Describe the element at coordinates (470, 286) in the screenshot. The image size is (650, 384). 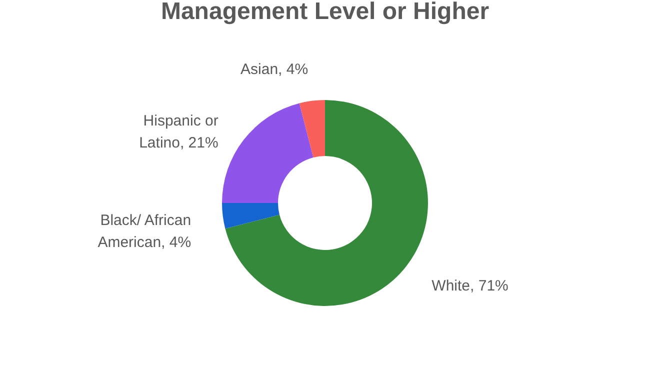
I see `slice-label: White, 71%` at that location.